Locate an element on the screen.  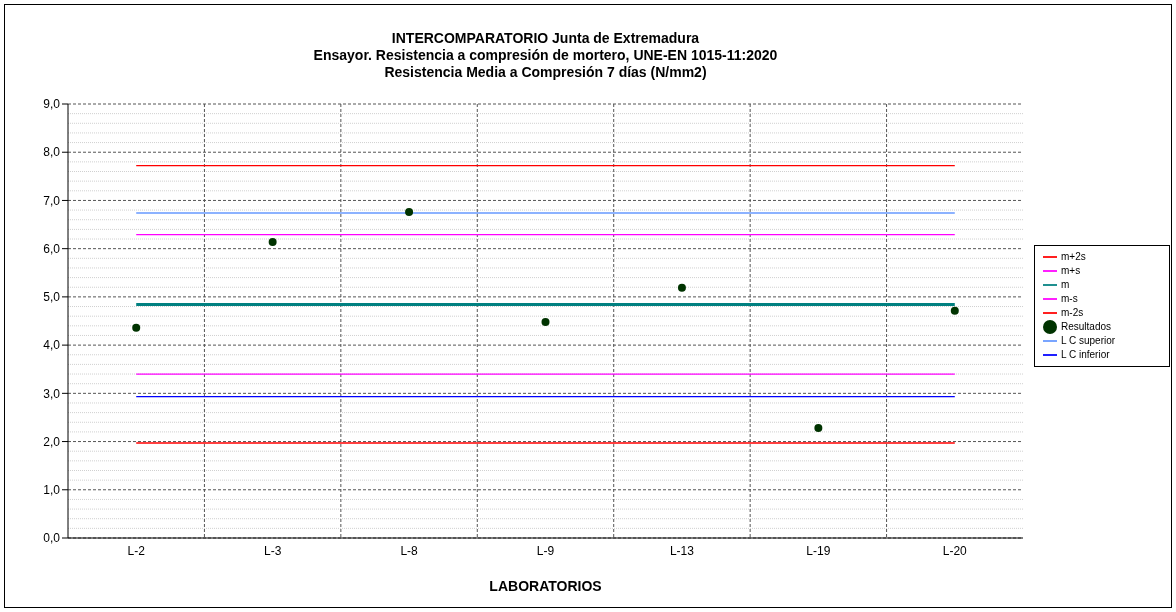
y-tick-label: 3,0 is located at coordinates (52, 393).